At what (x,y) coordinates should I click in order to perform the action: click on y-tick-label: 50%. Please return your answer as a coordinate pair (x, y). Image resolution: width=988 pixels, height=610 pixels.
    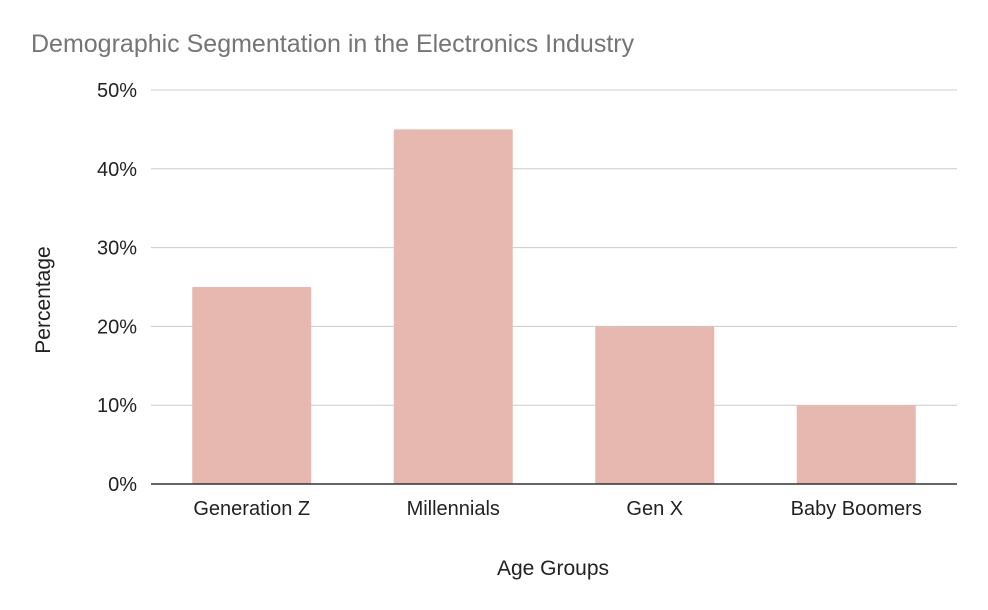
    Looking at the image, I should click on (117, 91).